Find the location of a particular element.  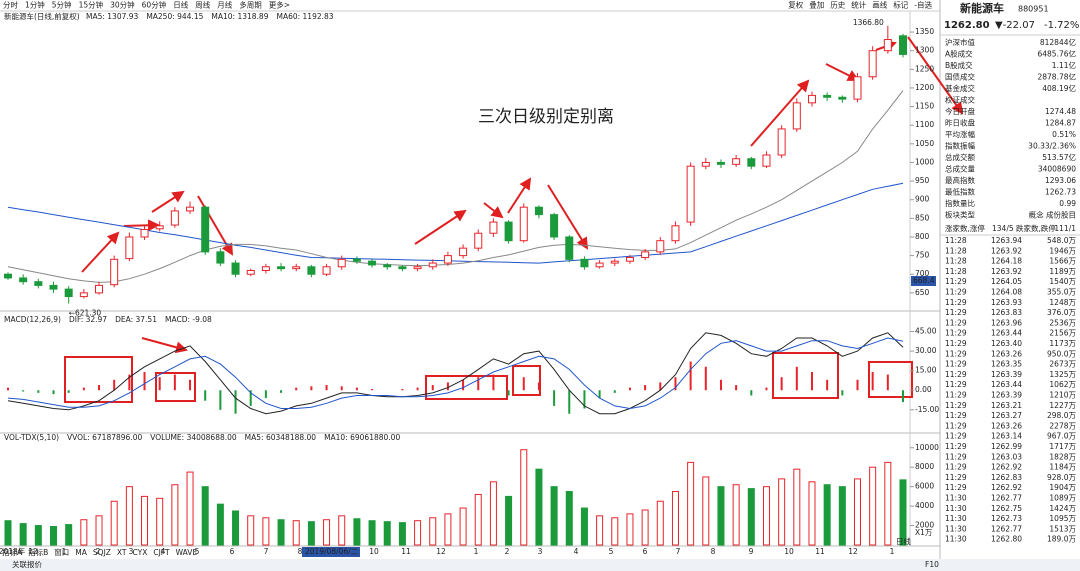

tool-button: 统计 is located at coordinates (858, 5).